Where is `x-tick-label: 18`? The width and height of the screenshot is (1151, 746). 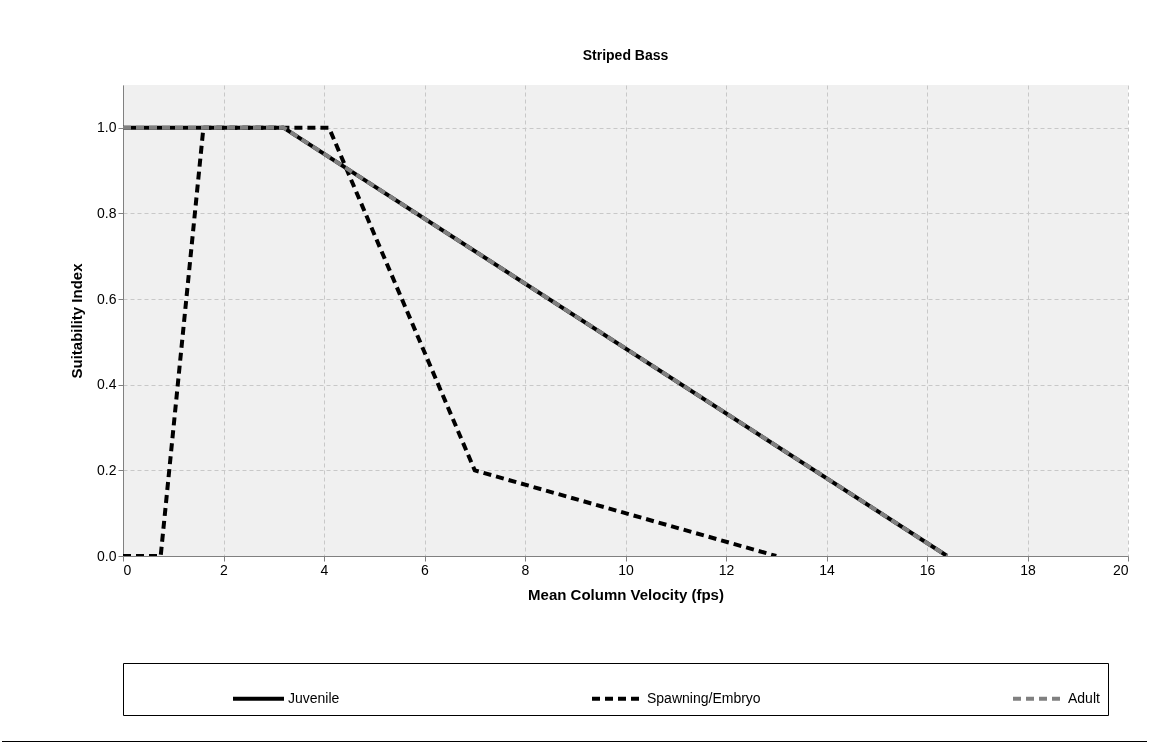
x-tick-label: 18 is located at coordinates (1028, 569).